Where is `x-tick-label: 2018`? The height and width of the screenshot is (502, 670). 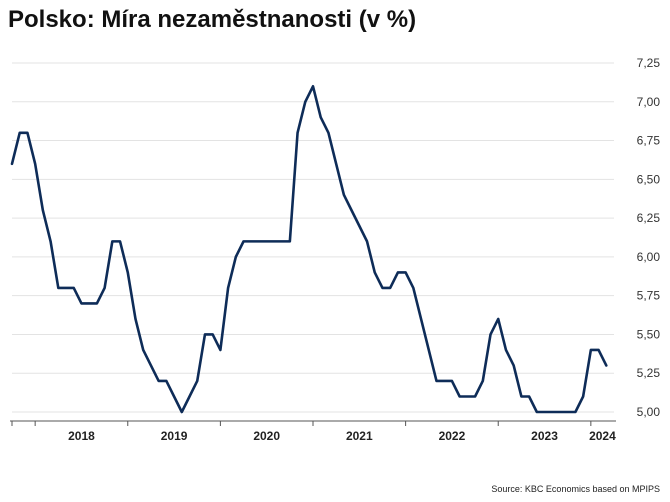 x-tick-label: 2018 is located at coordinates (81, 436).